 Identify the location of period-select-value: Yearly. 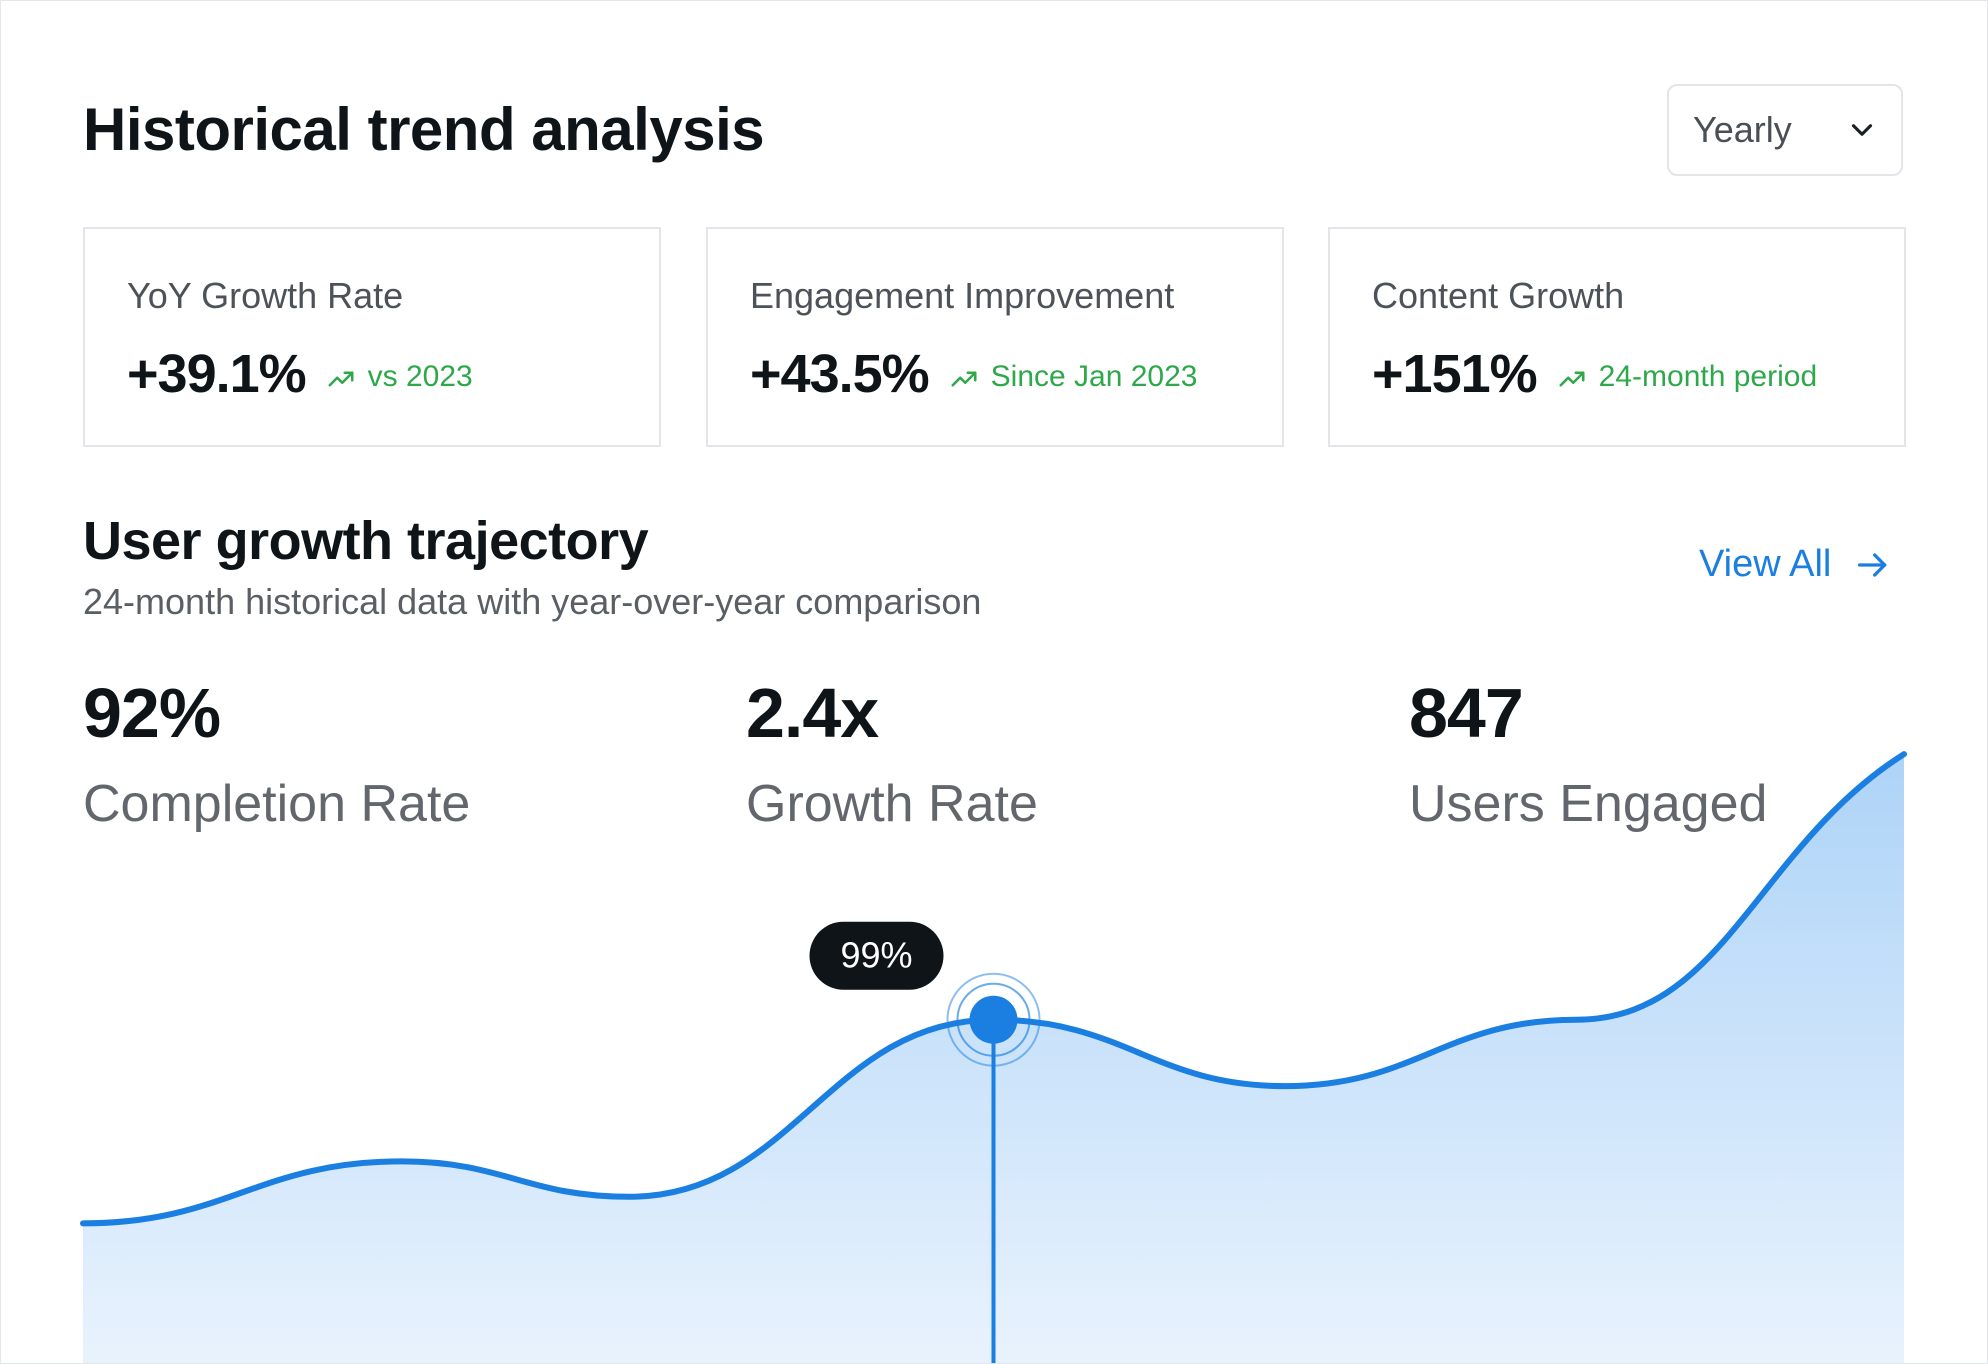
(1742, 129).